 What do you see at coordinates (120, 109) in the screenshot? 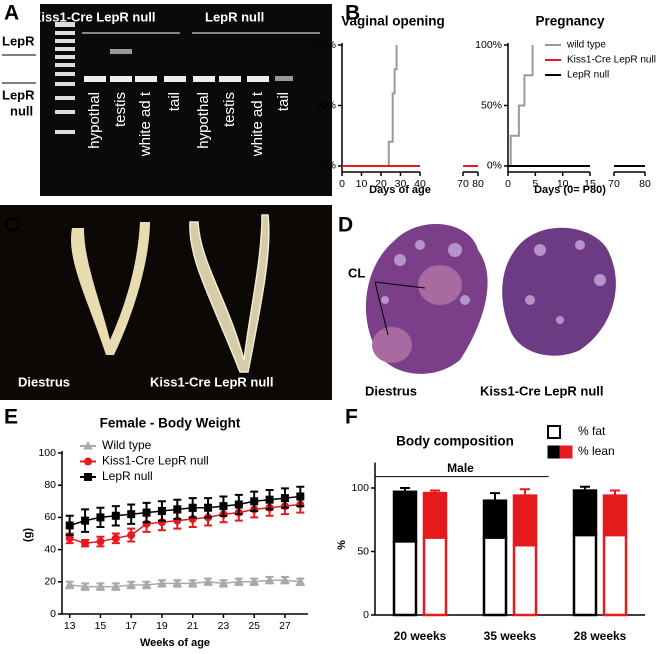
I see `lane-label: testis` at bounding box center [120, 109].